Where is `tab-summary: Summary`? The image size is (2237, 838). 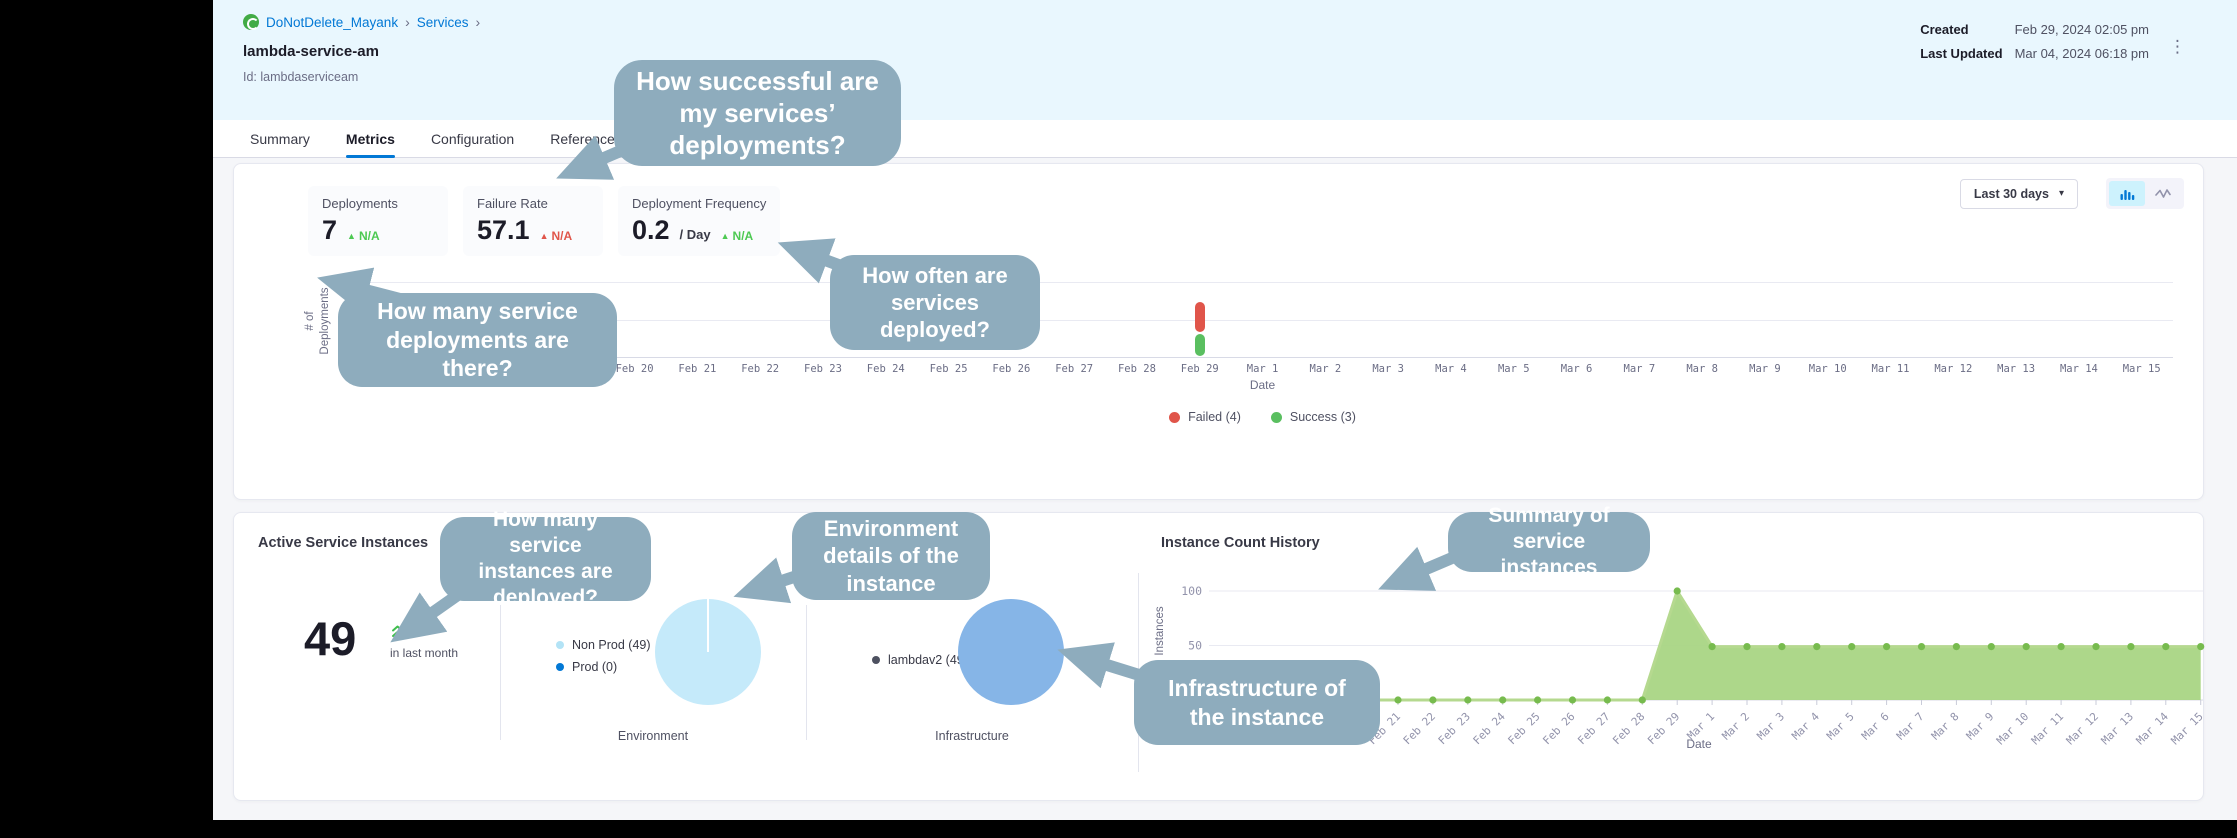
tab-summary: Summary is located at coordinates (280, 138).